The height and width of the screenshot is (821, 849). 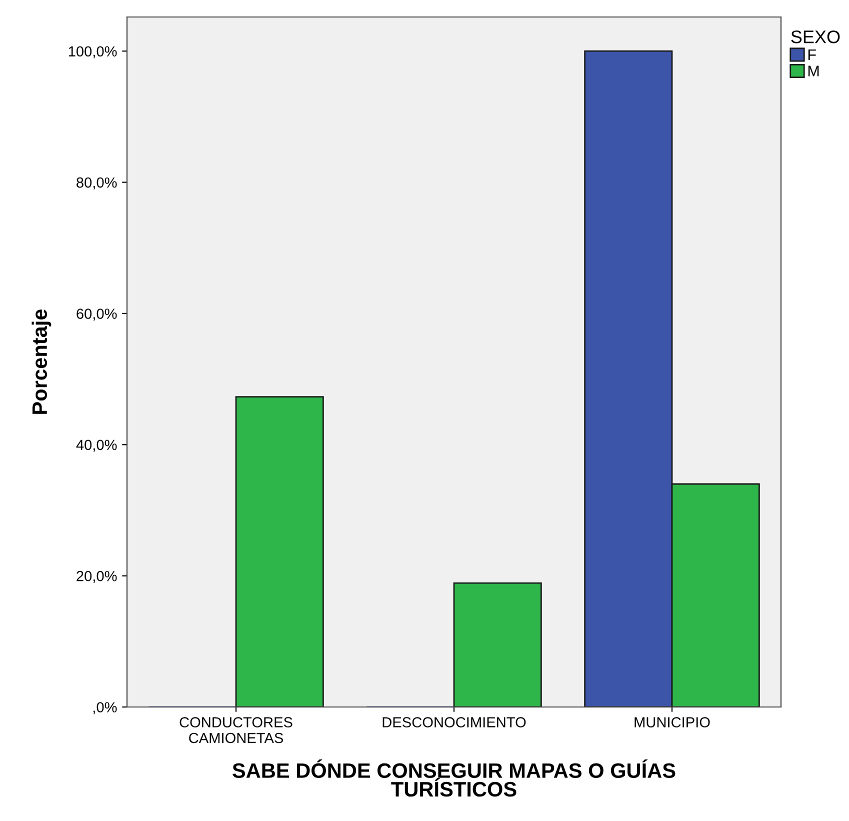 I want to click on legend-label: M, so click(x=813, y=71).